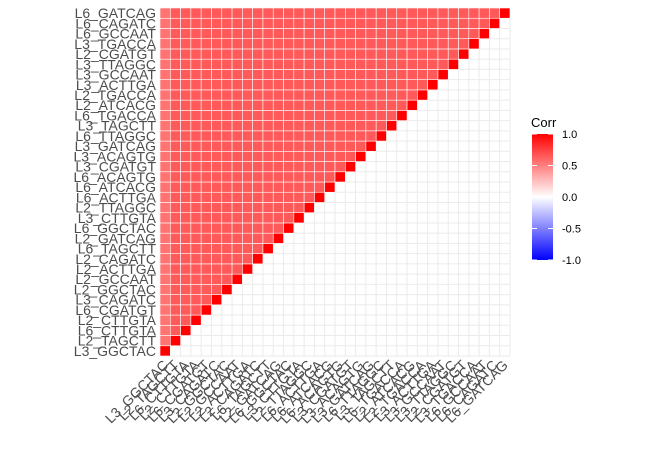  Describe the element at coordinates (571, 230) in the screenshot. I see `legend-tick-label: -0.5` at that location.